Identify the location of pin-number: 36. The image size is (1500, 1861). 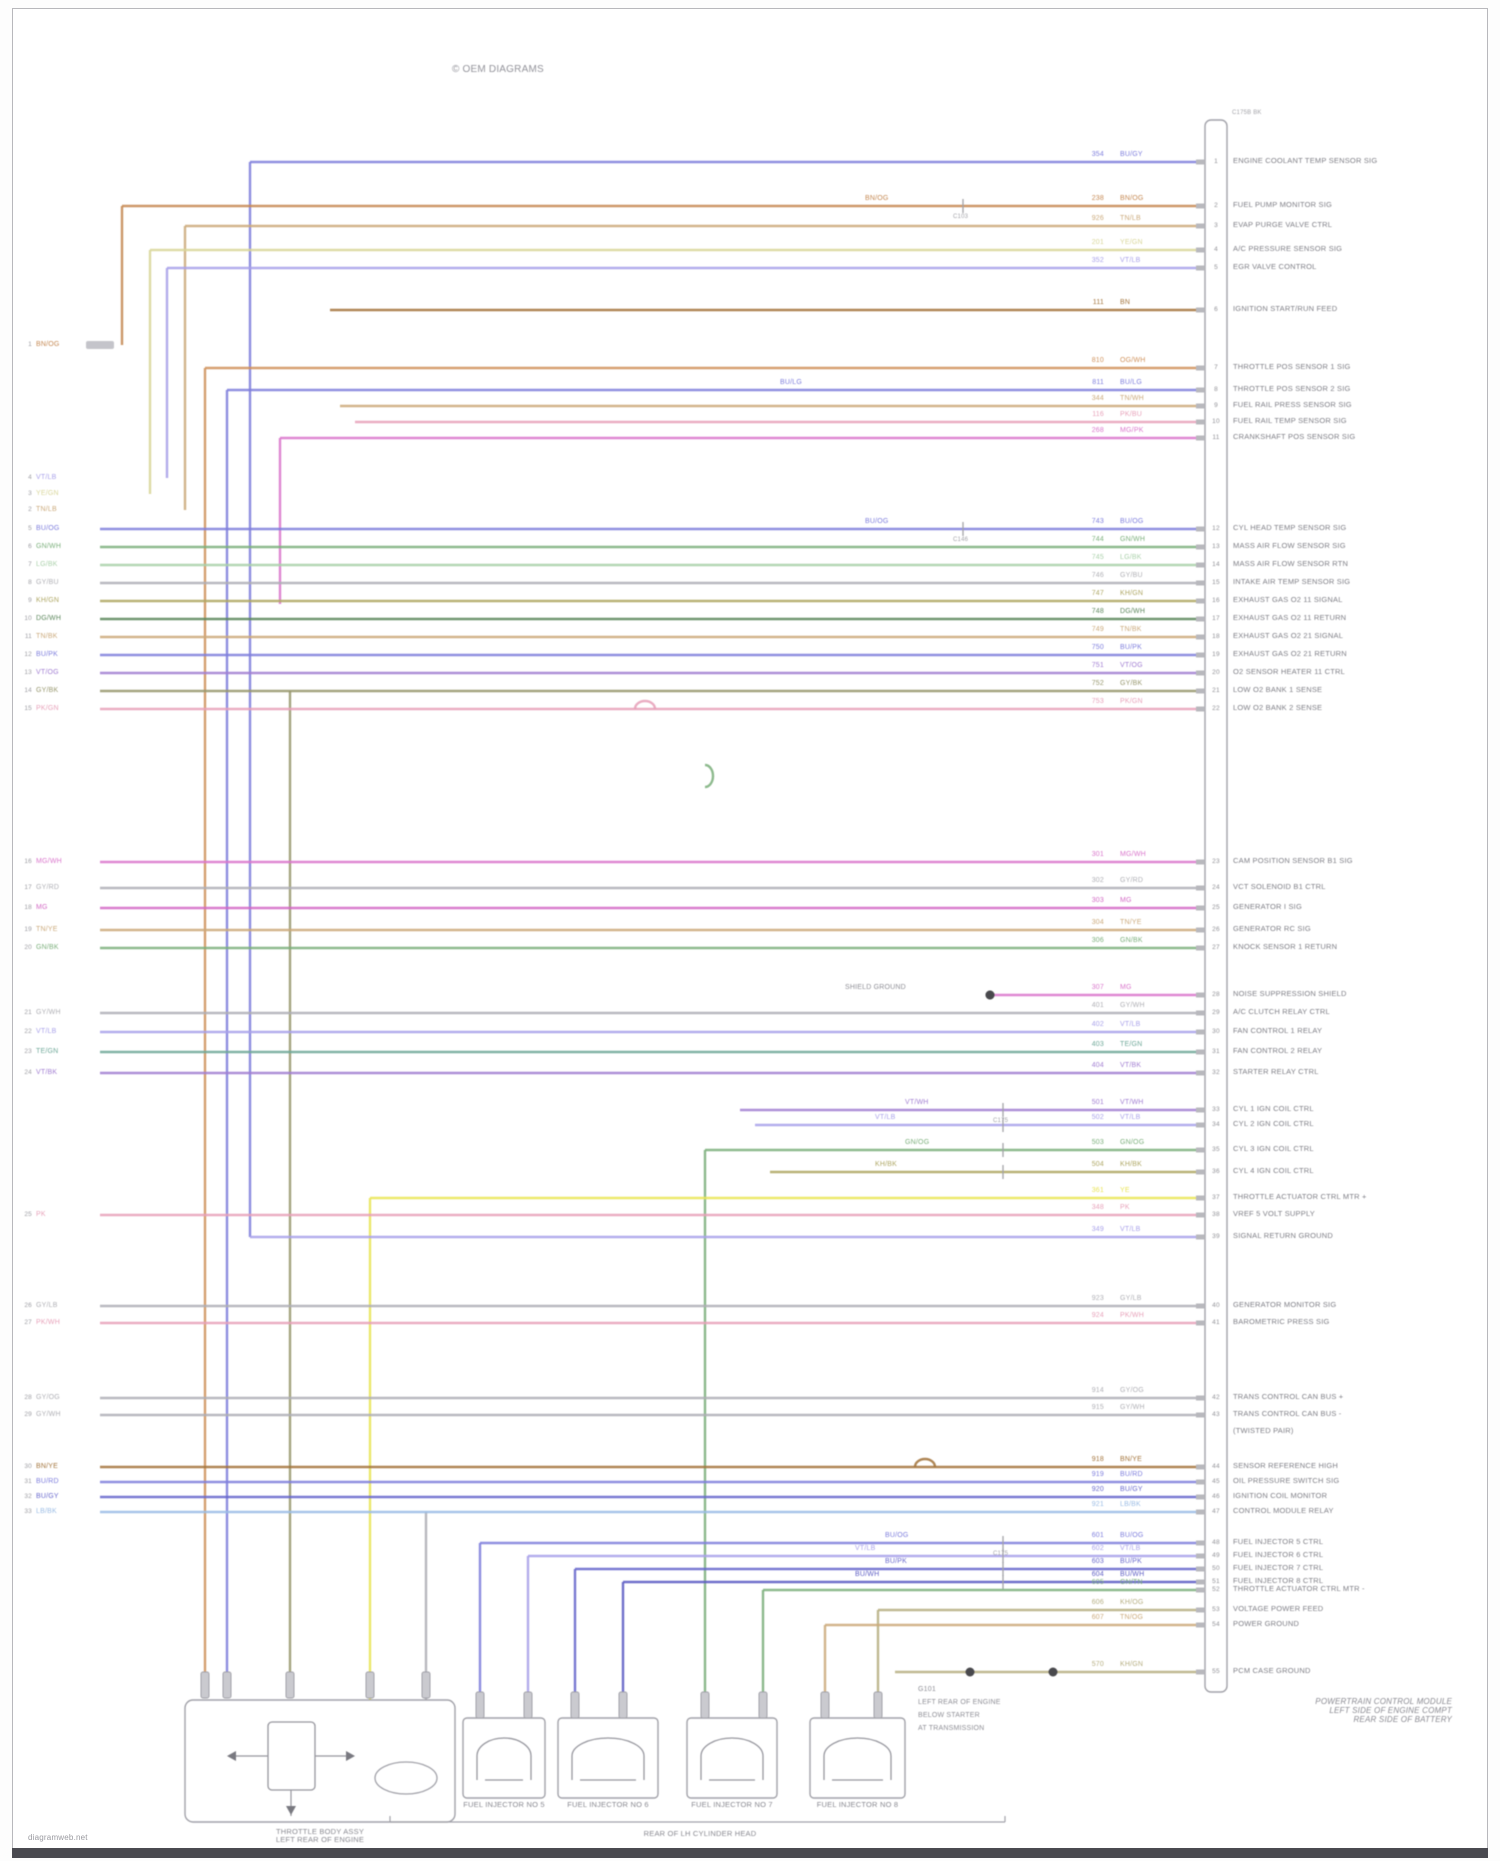
(1216, 1171).